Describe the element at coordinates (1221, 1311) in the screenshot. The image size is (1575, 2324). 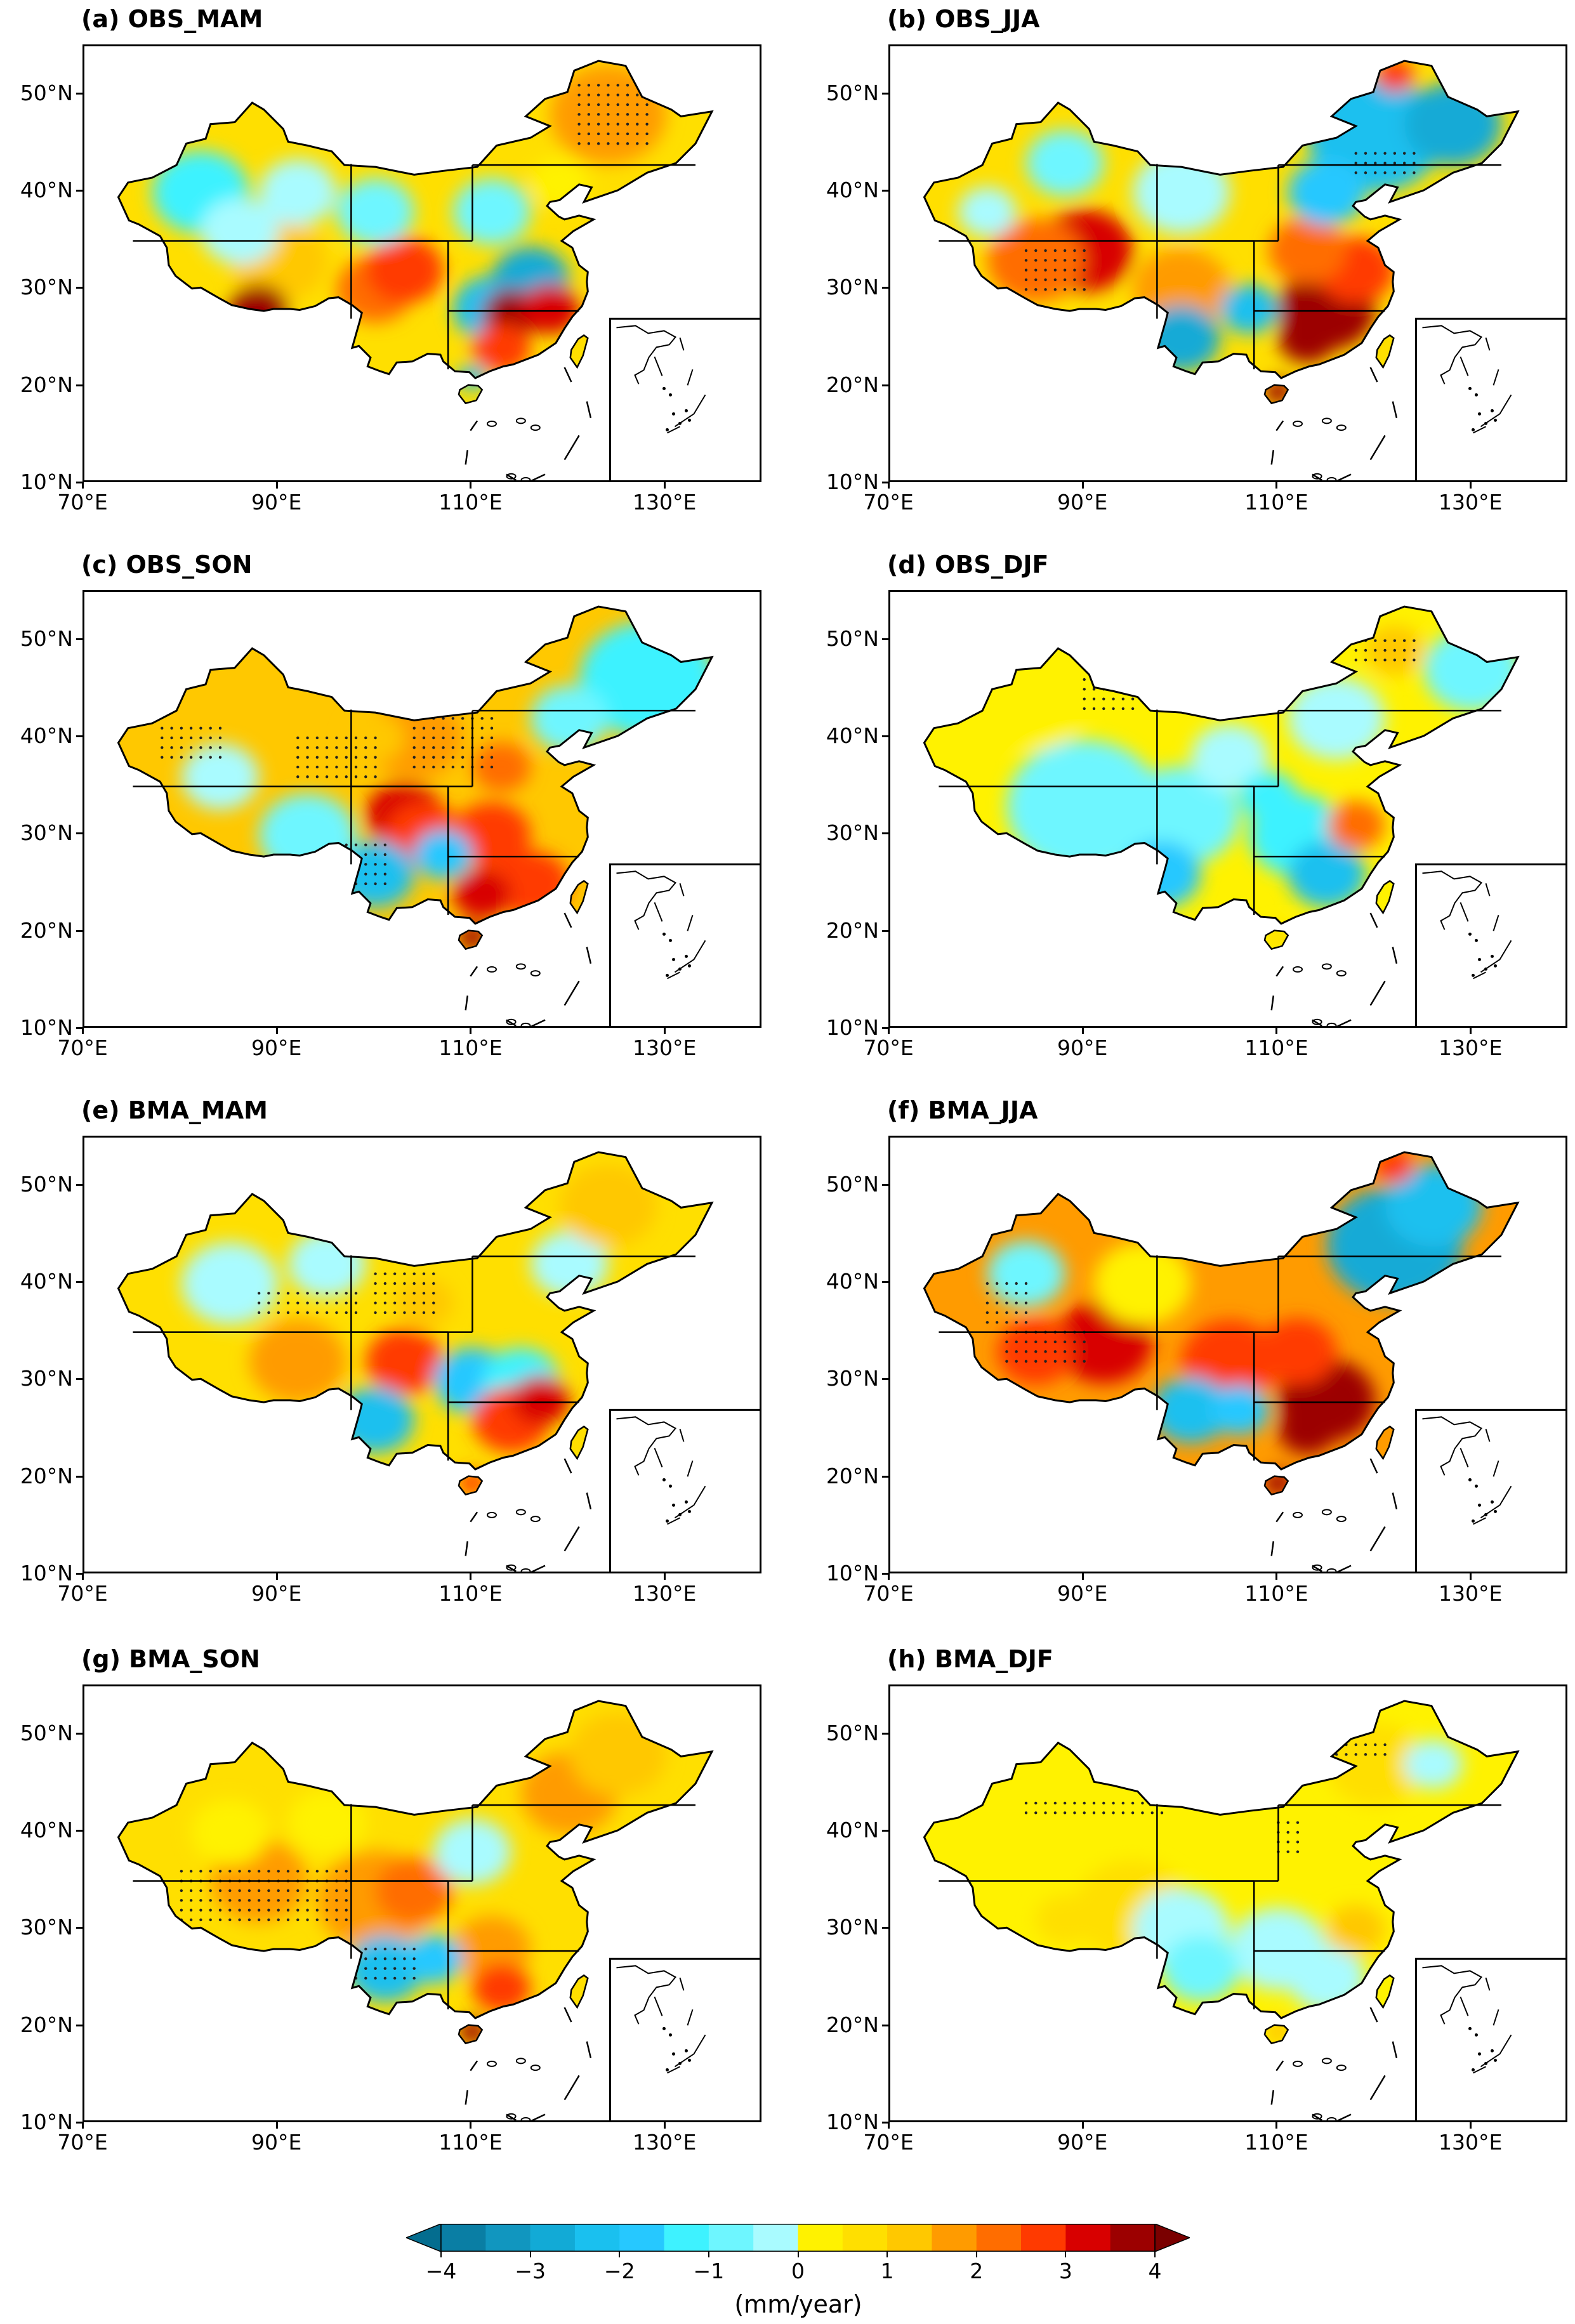
I see `china-border` at that location.